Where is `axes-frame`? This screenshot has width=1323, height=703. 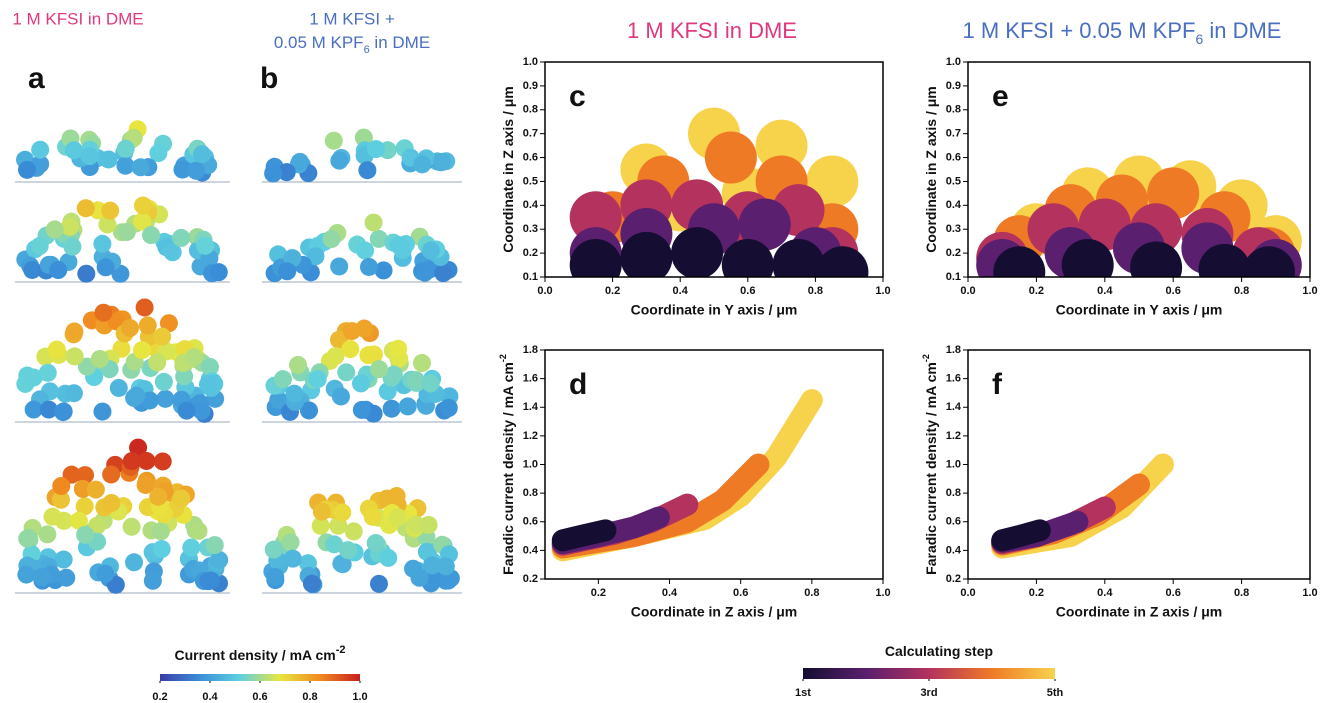 axes-frame is located at coordinates (714, 169).